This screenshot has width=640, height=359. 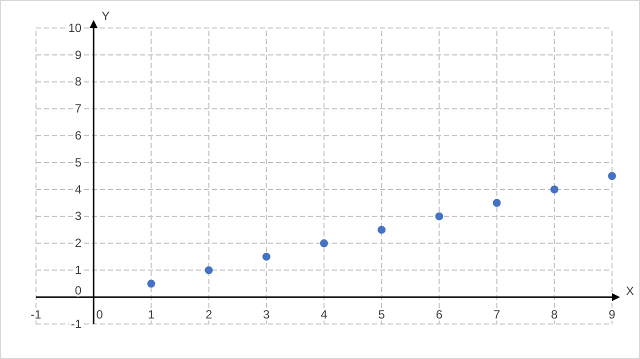 I want to click on x-tick-label: 3, so click(x=266, y=315).